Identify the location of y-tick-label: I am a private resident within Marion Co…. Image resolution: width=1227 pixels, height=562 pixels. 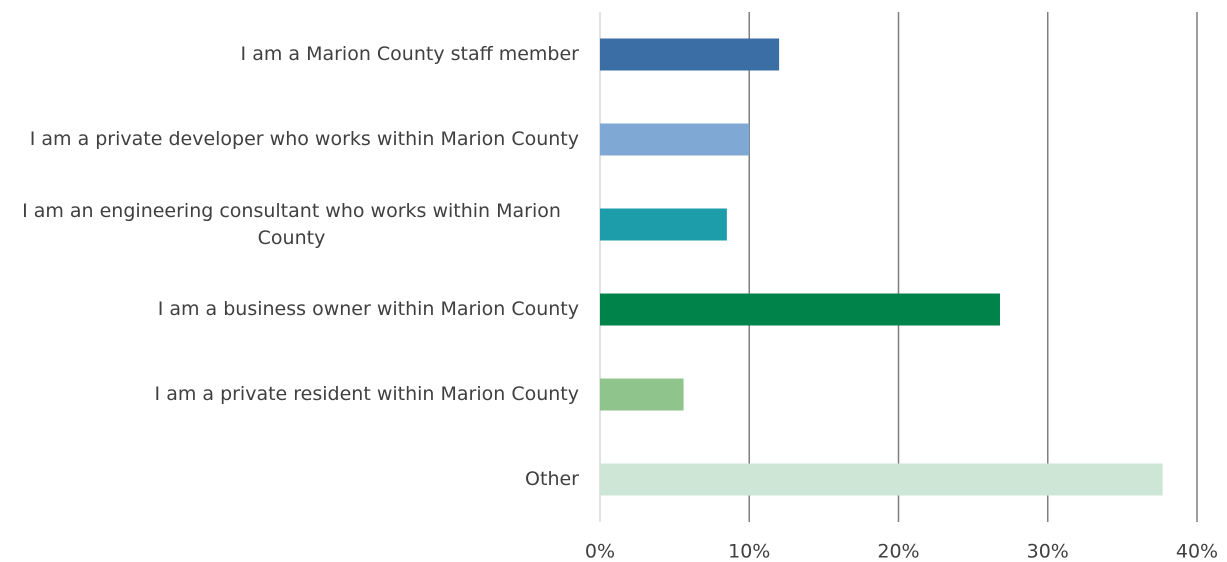
(366, 394).